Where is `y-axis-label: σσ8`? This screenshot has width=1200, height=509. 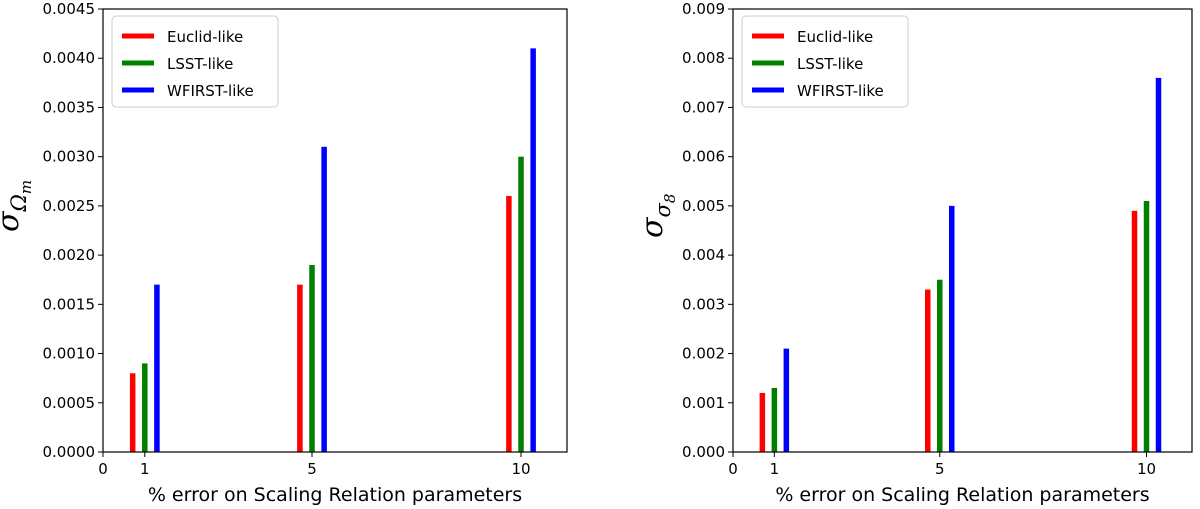 y-axis-label: σσ8 is located at coordinates (657, 216).